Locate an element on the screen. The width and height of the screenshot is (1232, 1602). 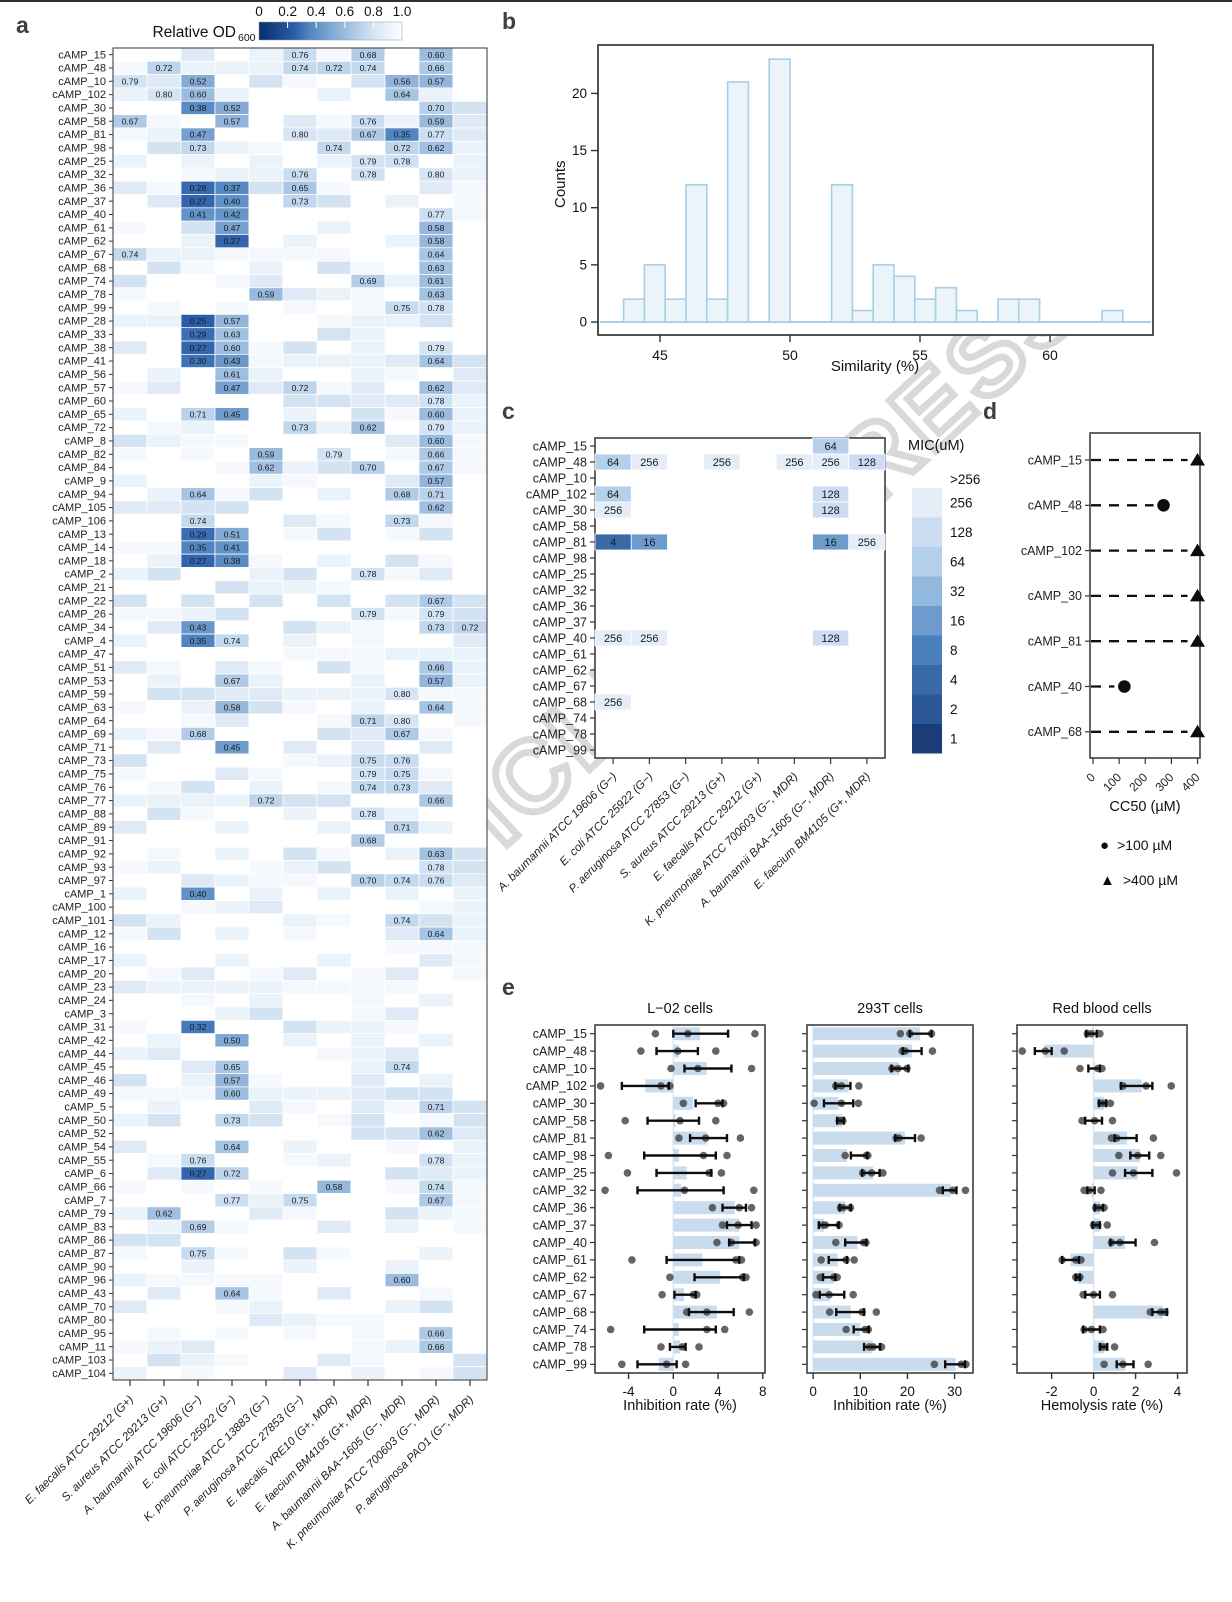
od-cell-value: 0.27 is located at coordinates (198, 561).